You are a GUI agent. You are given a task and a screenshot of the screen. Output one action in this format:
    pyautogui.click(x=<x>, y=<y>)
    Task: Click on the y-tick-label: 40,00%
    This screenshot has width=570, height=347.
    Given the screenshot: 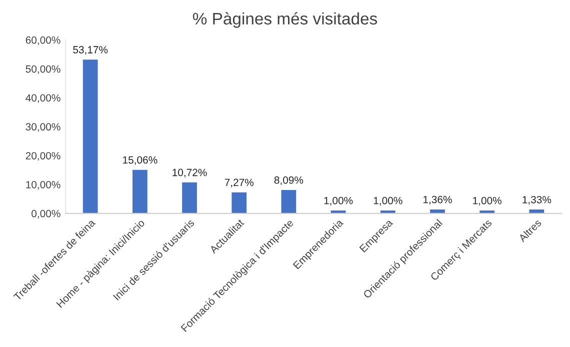 What is the action you would take?
    pyautogui.click(x=43, y=98)
    